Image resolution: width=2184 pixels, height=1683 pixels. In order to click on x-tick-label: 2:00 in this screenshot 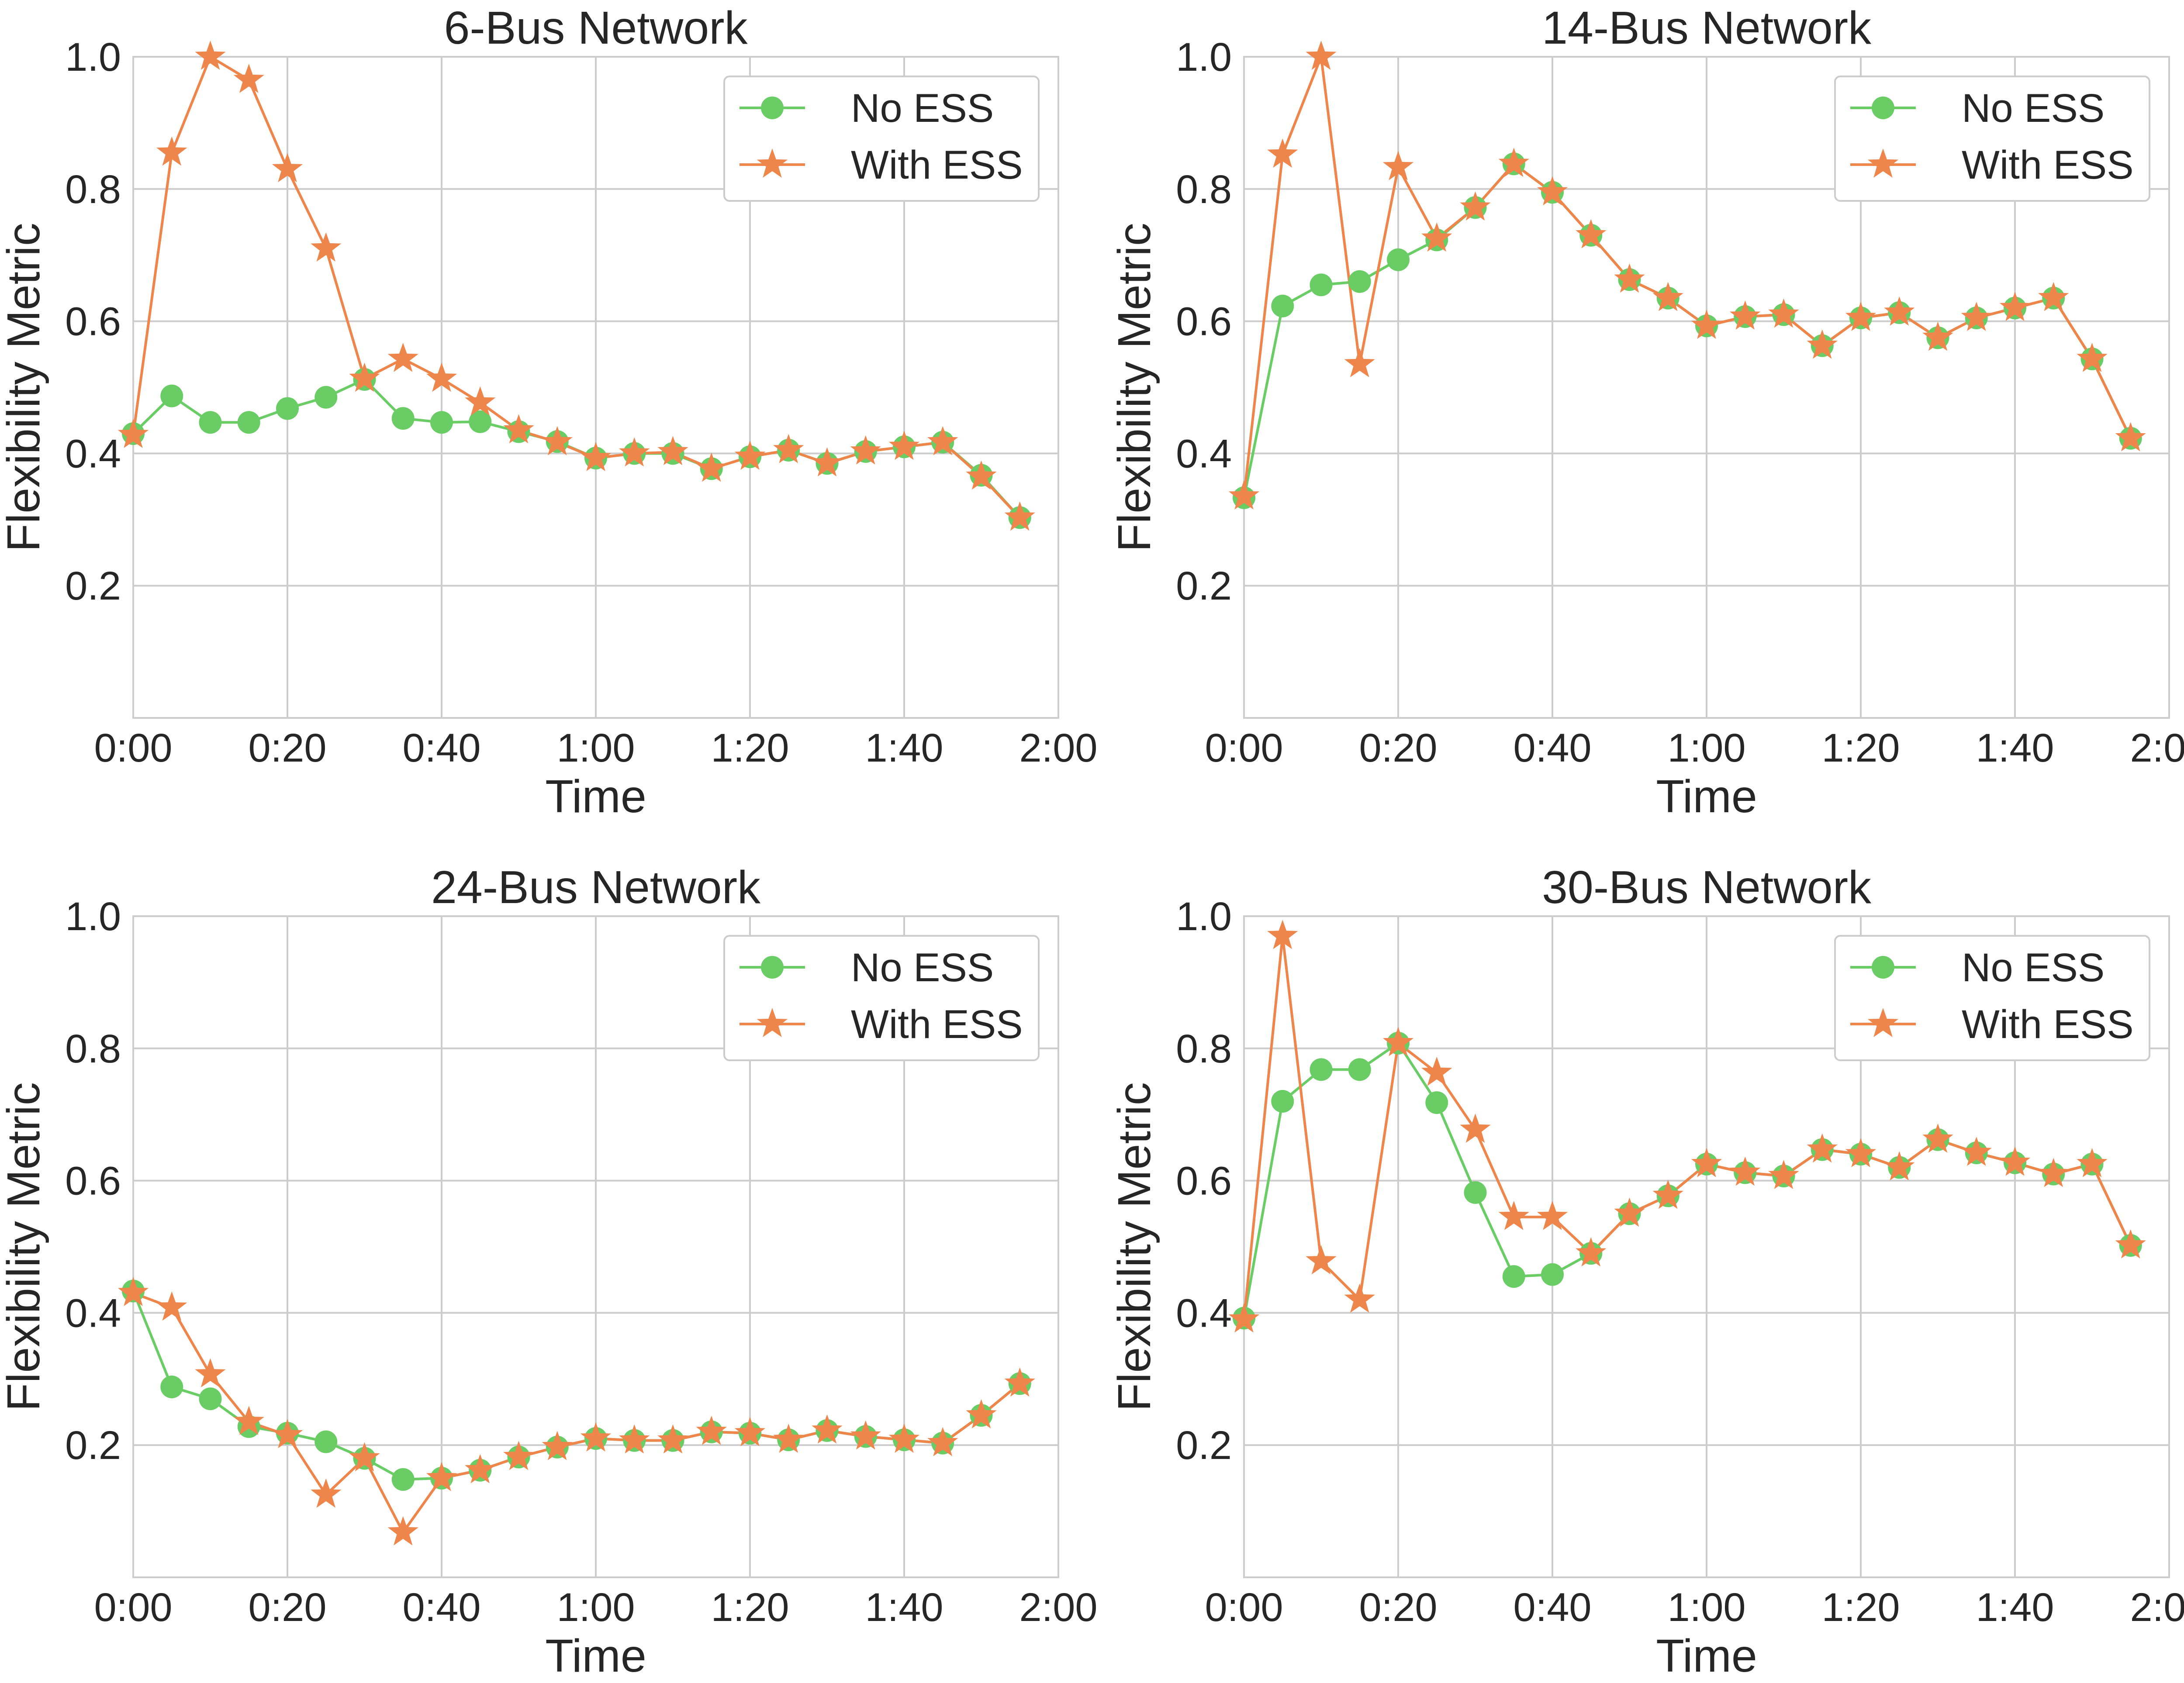, I will do `click(2157, 748)`.